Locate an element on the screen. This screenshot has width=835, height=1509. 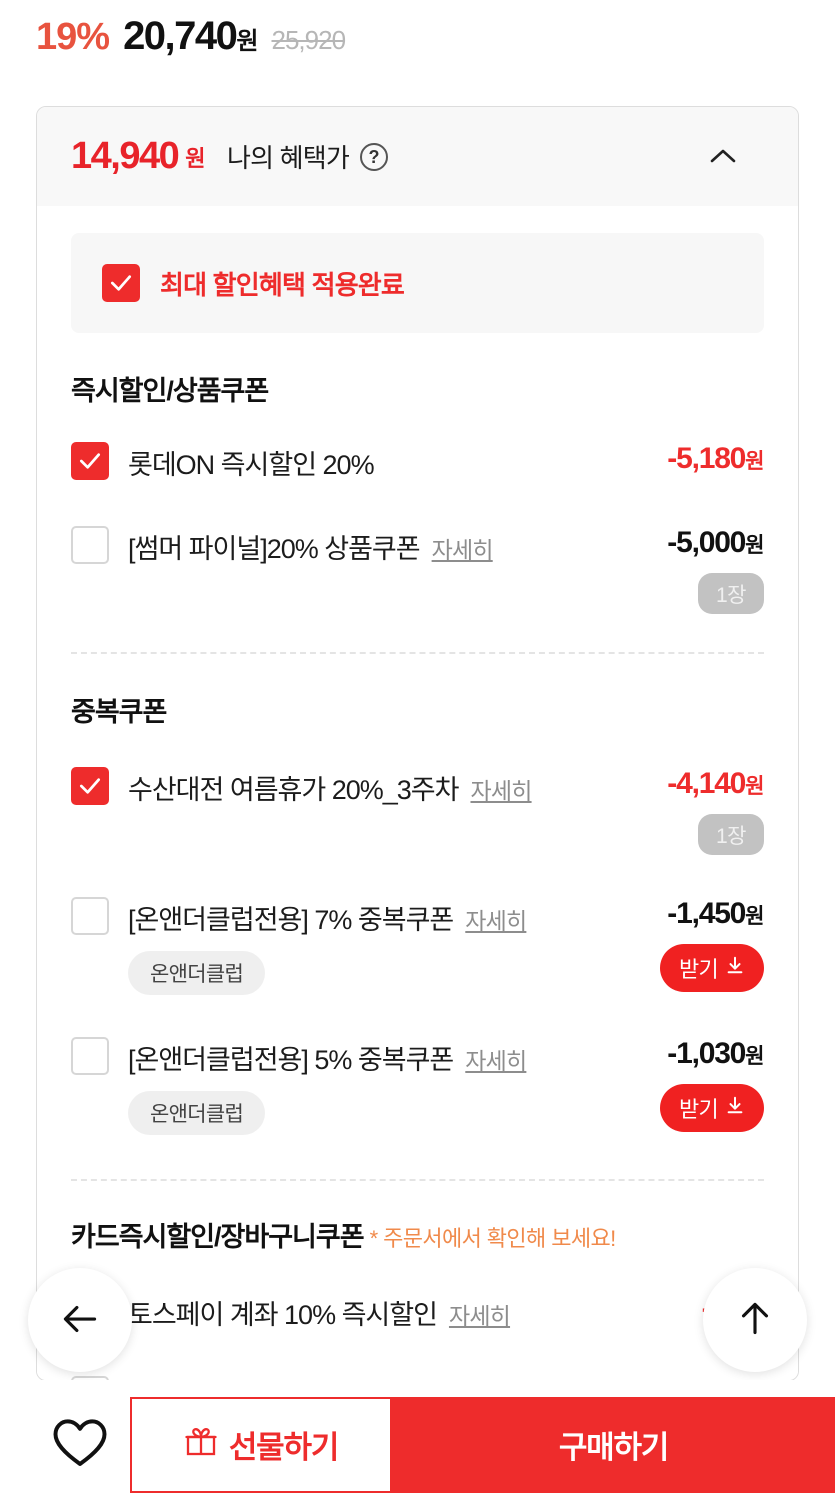
coupon-amount-value: -1,450 is located at coordinates (706, 913).